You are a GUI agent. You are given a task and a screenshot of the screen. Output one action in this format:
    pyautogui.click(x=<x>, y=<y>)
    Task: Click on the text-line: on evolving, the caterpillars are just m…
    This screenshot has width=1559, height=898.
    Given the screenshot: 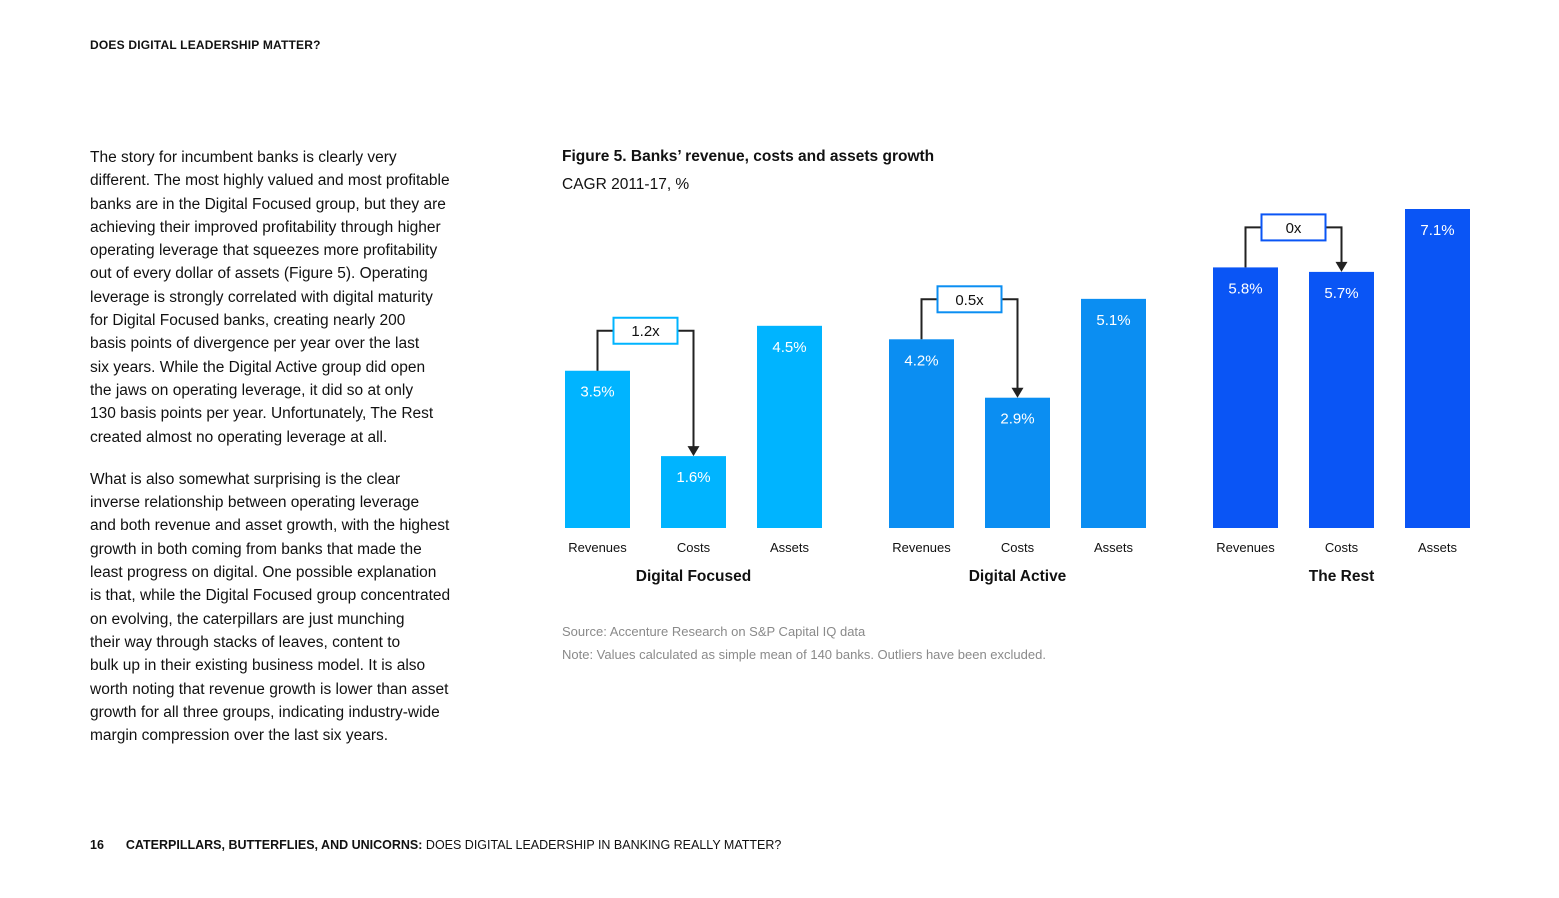 What is the action you would take?
    pyautogui.click(x=247, y=619)
    